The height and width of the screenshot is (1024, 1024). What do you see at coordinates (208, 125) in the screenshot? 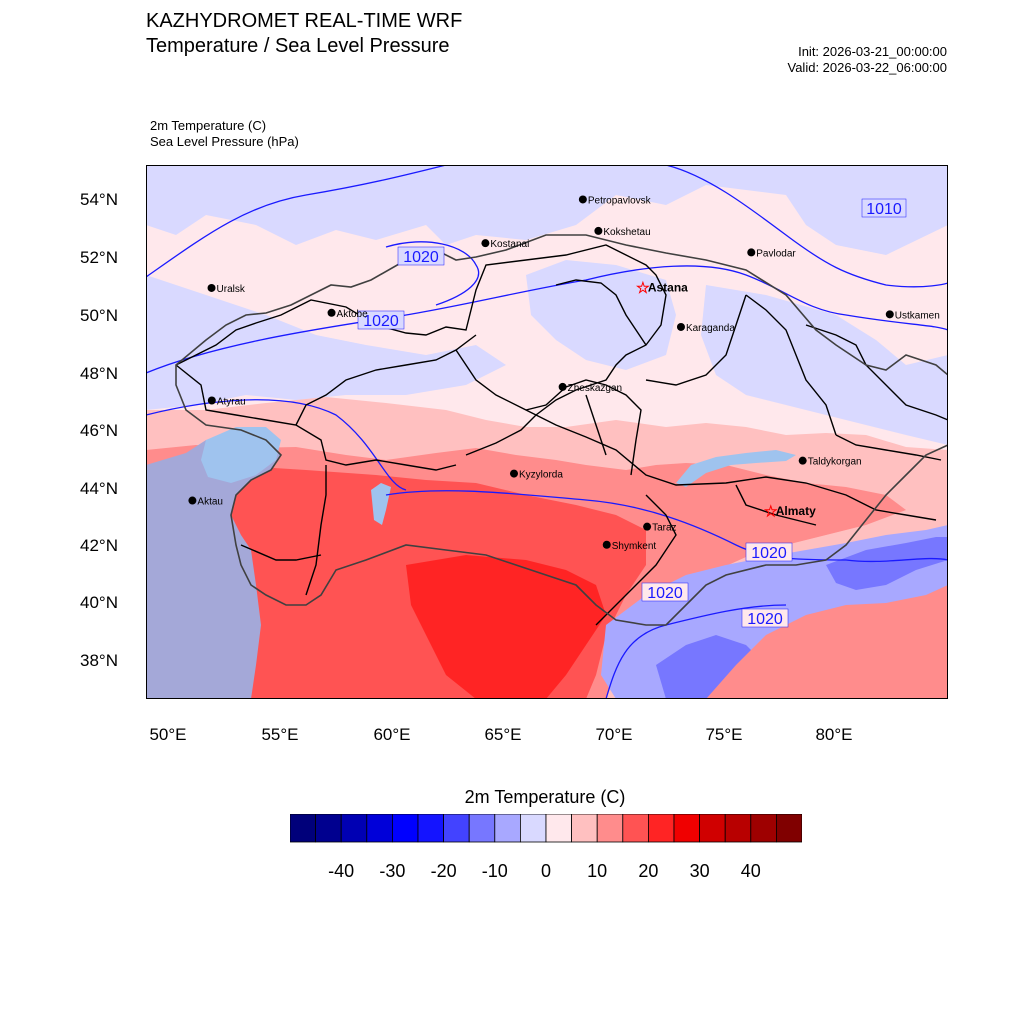
I see `temperature-variable-label: 2m Temperature (C)` at bounding box center [208, 125].